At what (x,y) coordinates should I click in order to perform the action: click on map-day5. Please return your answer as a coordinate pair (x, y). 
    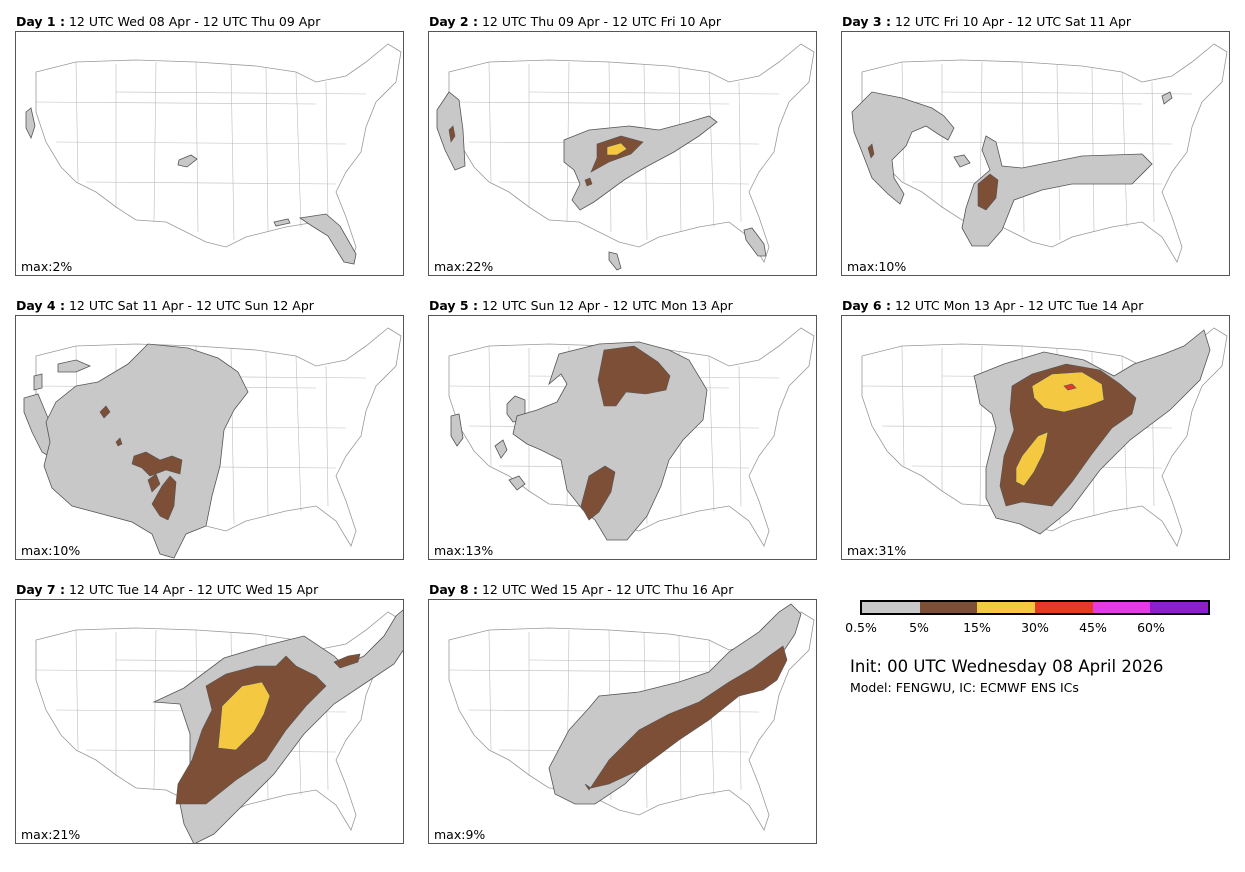
    Looking at the image, I should click on (631, 437).